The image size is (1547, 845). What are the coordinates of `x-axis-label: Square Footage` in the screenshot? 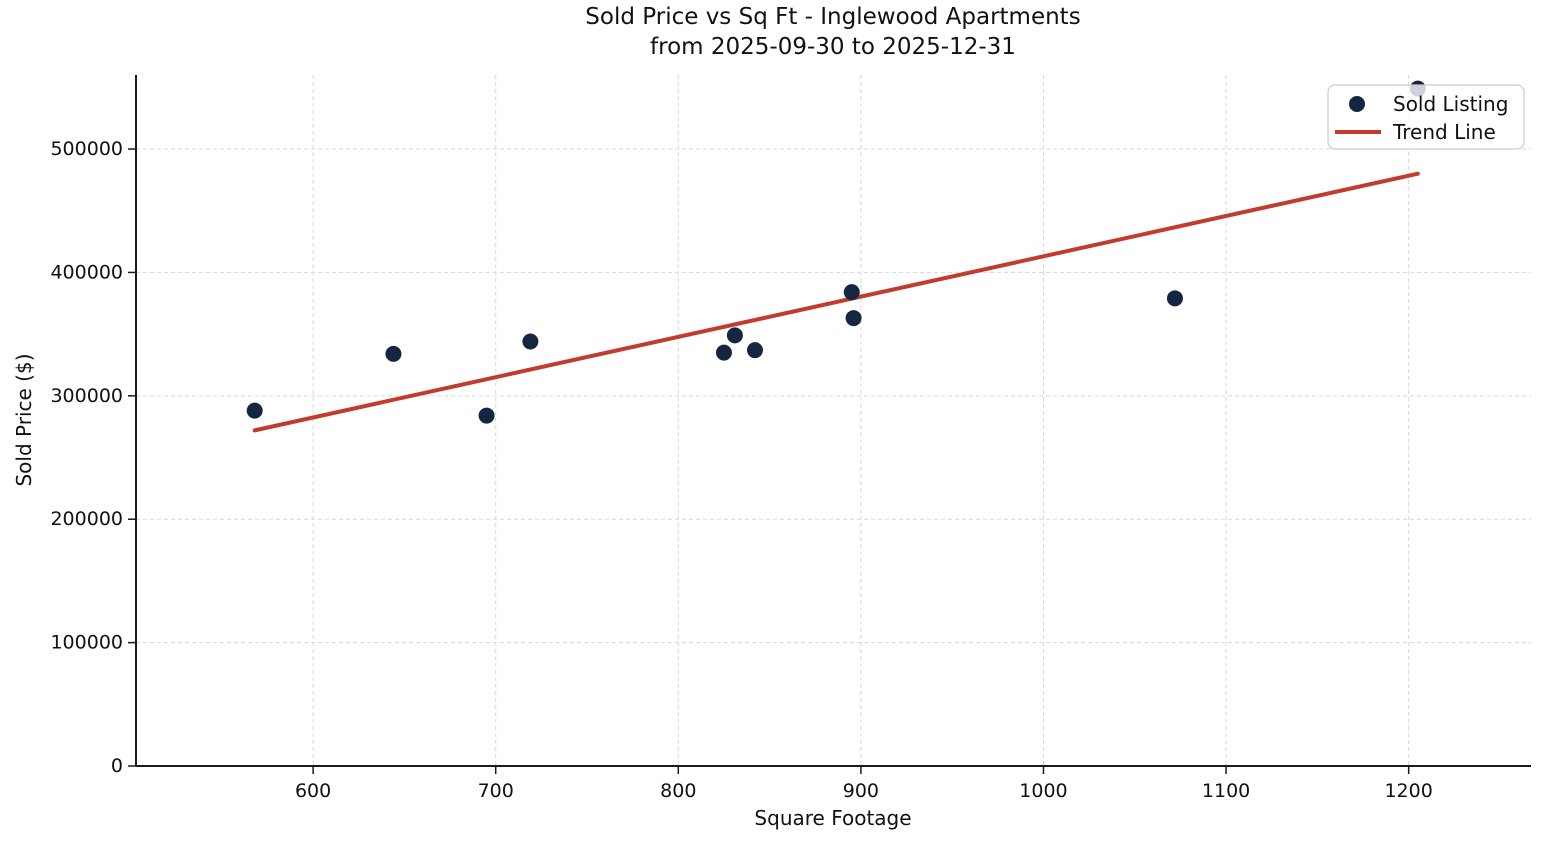 It's located at (832, 818).